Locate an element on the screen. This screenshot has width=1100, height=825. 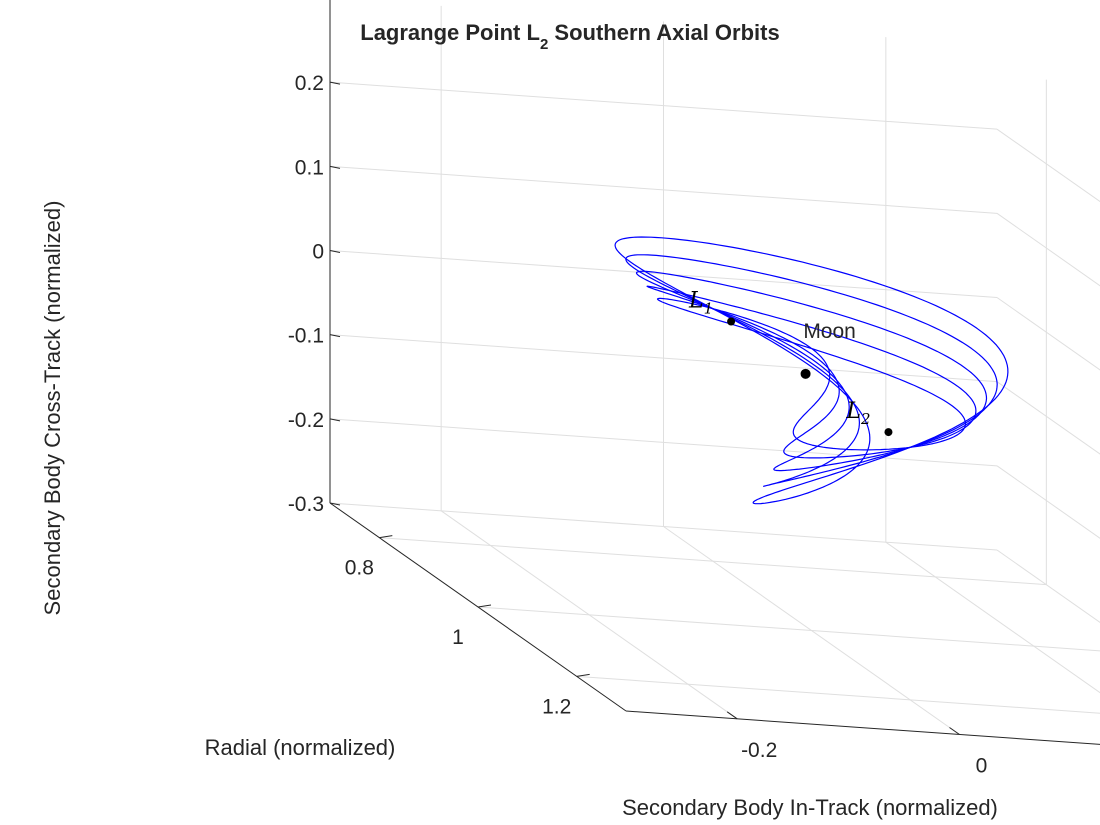
orbit-series is located at coordinates (811, 370).